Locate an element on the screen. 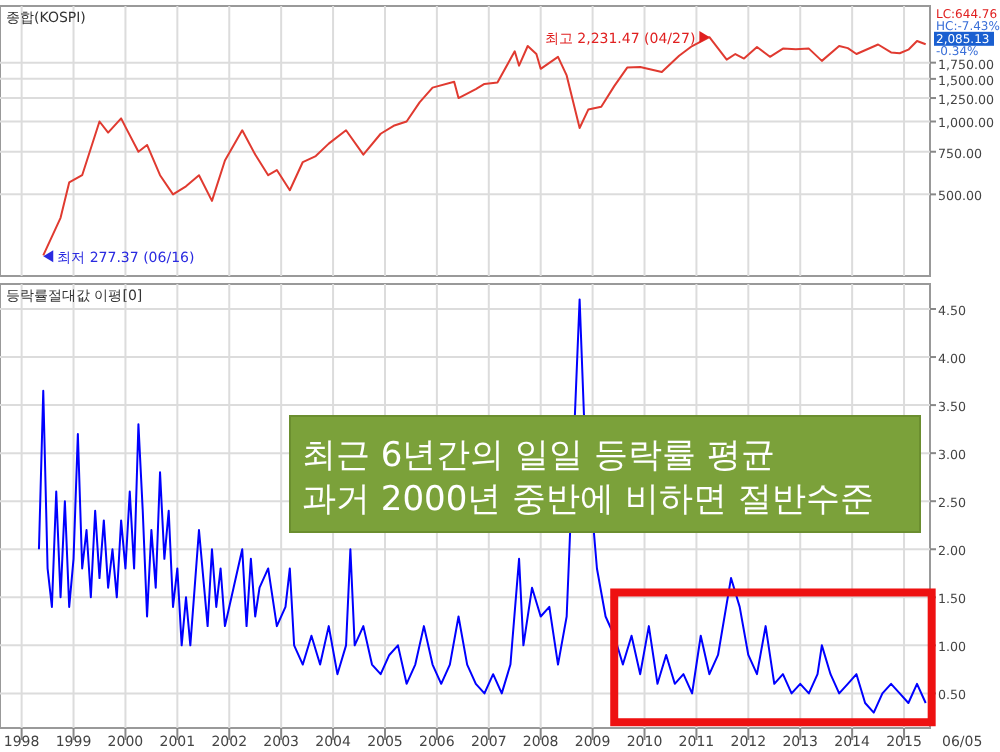  annotation: 최근 6년간의 일일 등락률 평균 과거 2000년 중반에 비하면 절반수준 is located at coordinates (588, 478).